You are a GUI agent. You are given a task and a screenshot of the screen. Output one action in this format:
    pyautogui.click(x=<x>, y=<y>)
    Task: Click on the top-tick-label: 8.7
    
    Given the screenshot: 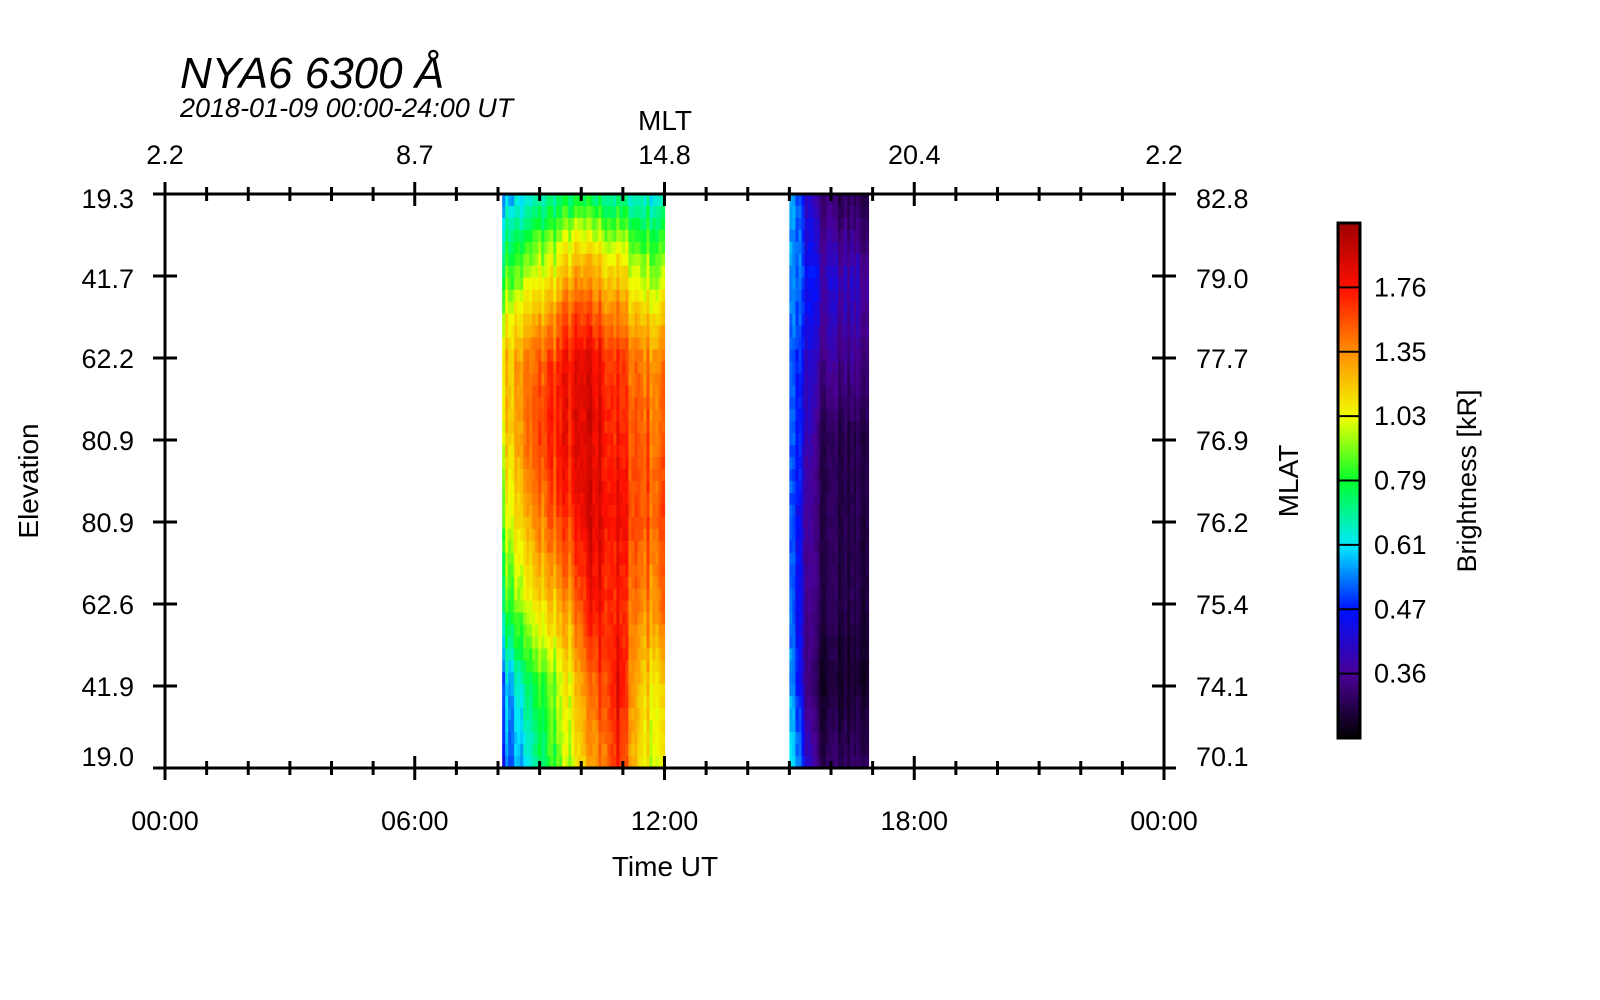 What is the action you would take?
    pyautogui.click(x=415, y=155)
    